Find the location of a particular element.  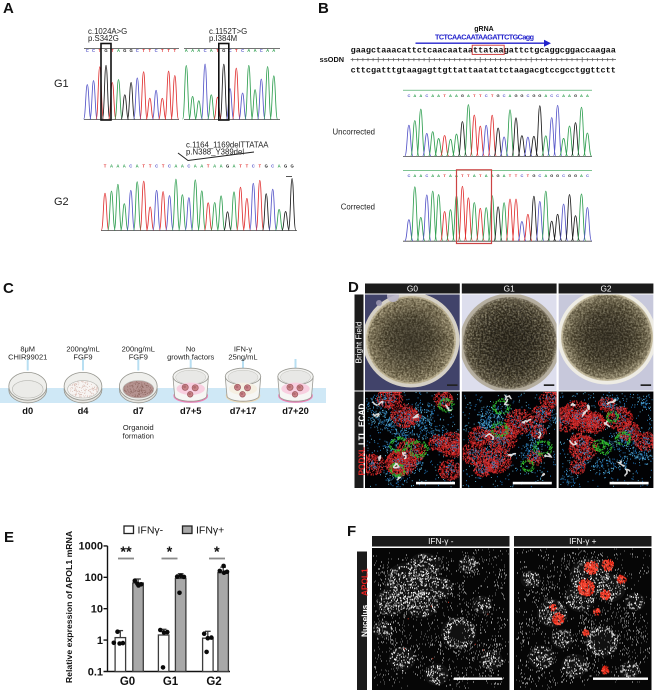

svg-text: IFN-γ - is located at coordinates (441, 541).